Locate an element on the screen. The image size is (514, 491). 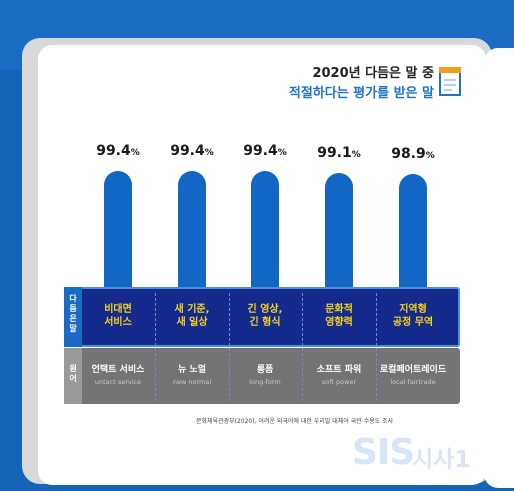
english-word-3: long-form is located at coordinates (265, 382).